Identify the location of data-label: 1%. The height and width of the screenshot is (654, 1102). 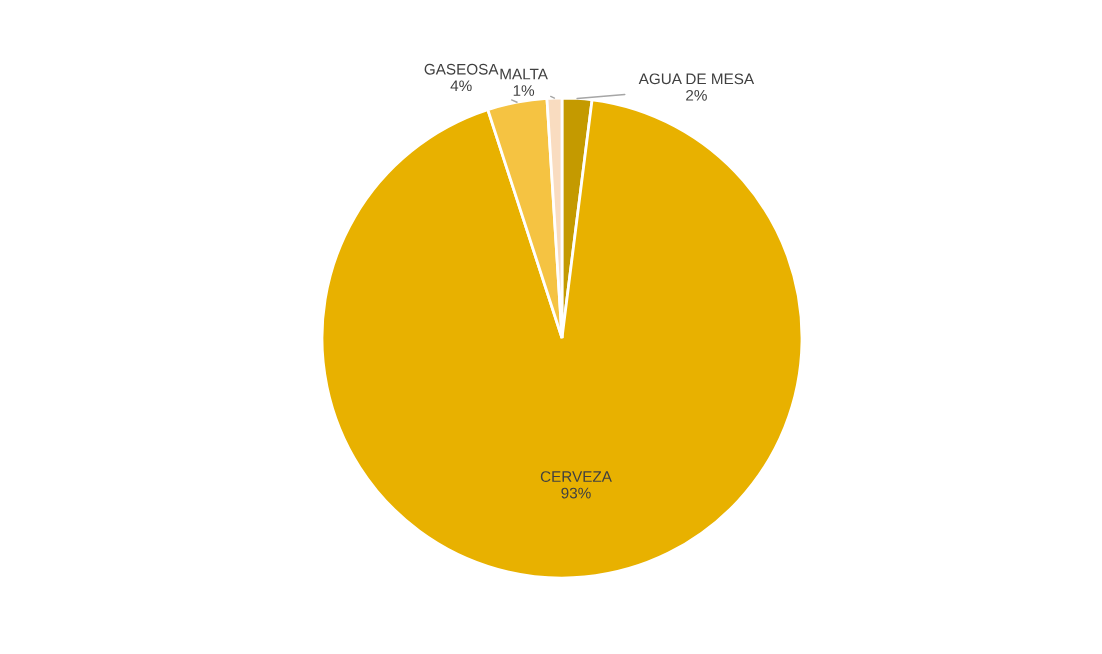
(524, 90).